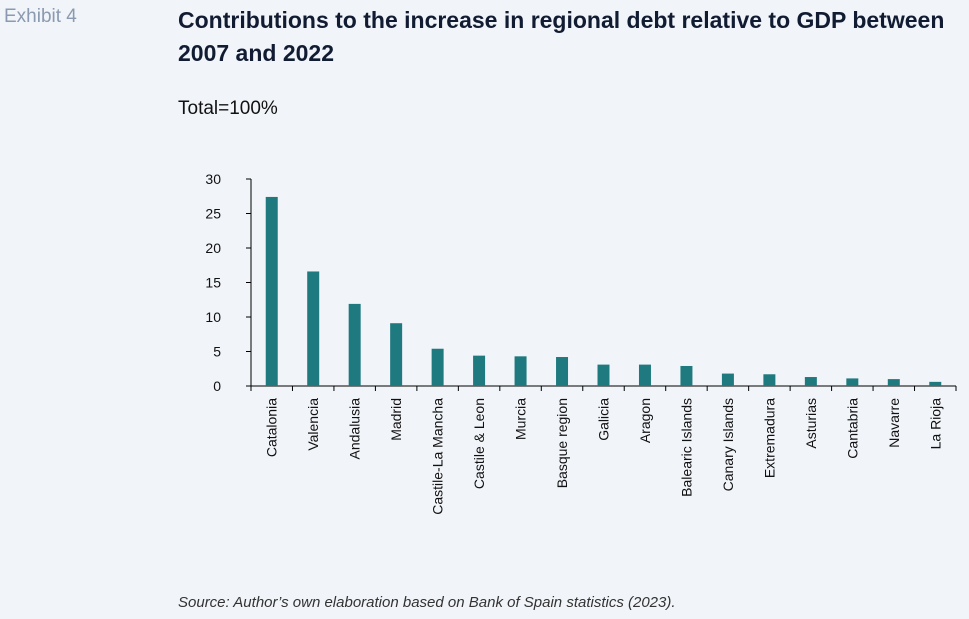 The height and width of the screenshot is (619, 969). What do you see at coordinates (355, 429) in the screenshot?
I see `x-category-label: Andalusia` at bounding box center [355, 429].